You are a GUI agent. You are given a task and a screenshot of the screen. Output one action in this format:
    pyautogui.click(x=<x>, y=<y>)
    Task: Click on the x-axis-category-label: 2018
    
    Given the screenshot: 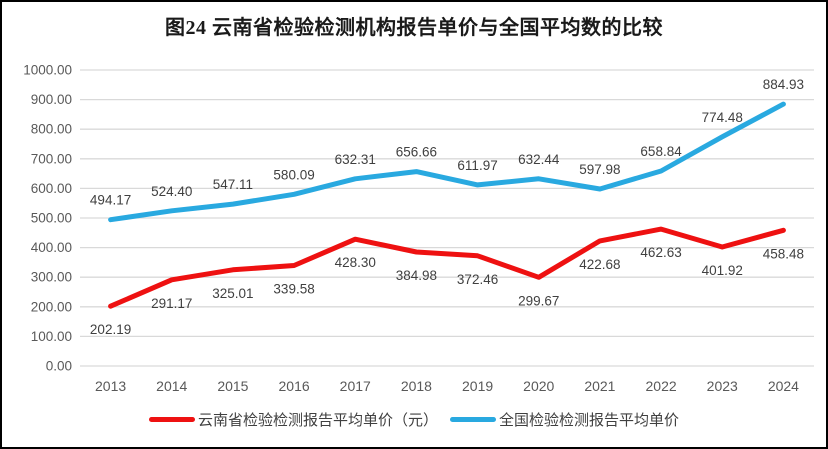 What is the action you would take?
    pyautogui.click(x=416, y=386)
    